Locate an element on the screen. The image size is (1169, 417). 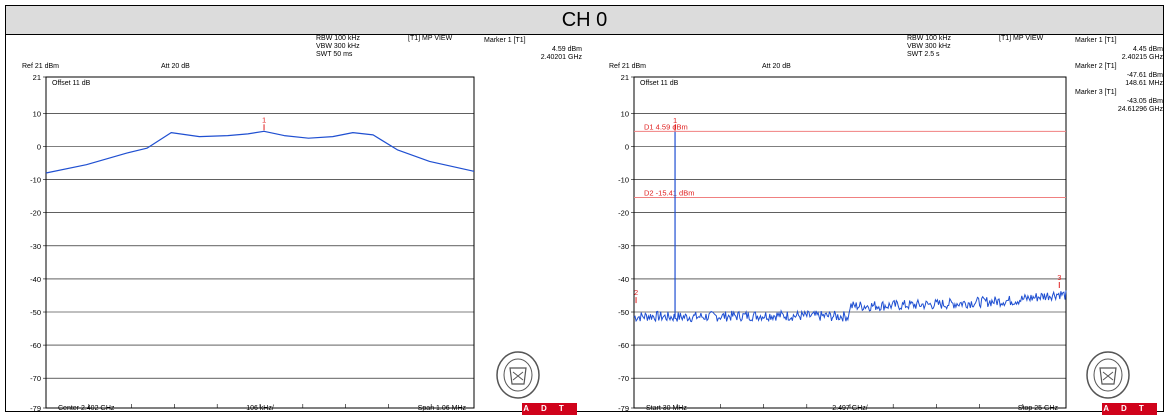
x-division-label: 106 kHz/ is located at coordinates (260, 408).